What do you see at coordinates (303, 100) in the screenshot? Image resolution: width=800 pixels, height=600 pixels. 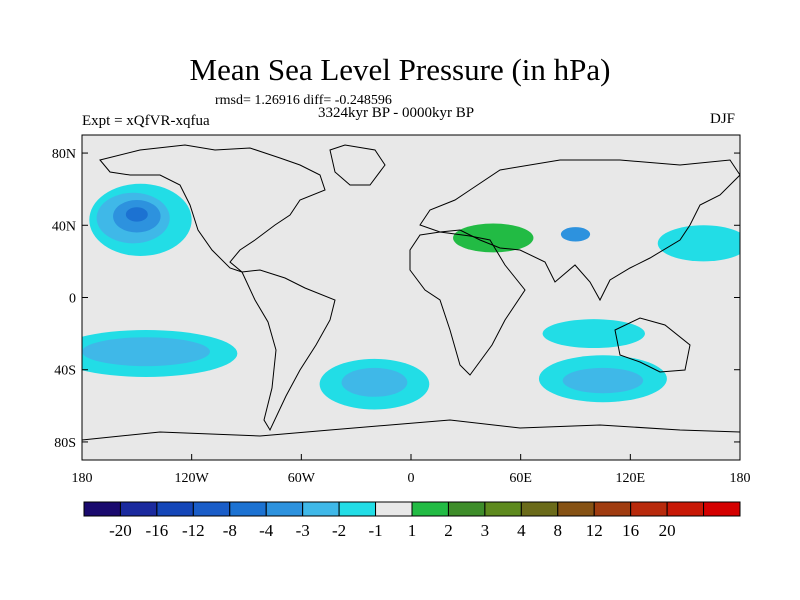 I see `stats-text: rmsd= 1.26916 diff= -0.248596` at bounding box center [303, 100].